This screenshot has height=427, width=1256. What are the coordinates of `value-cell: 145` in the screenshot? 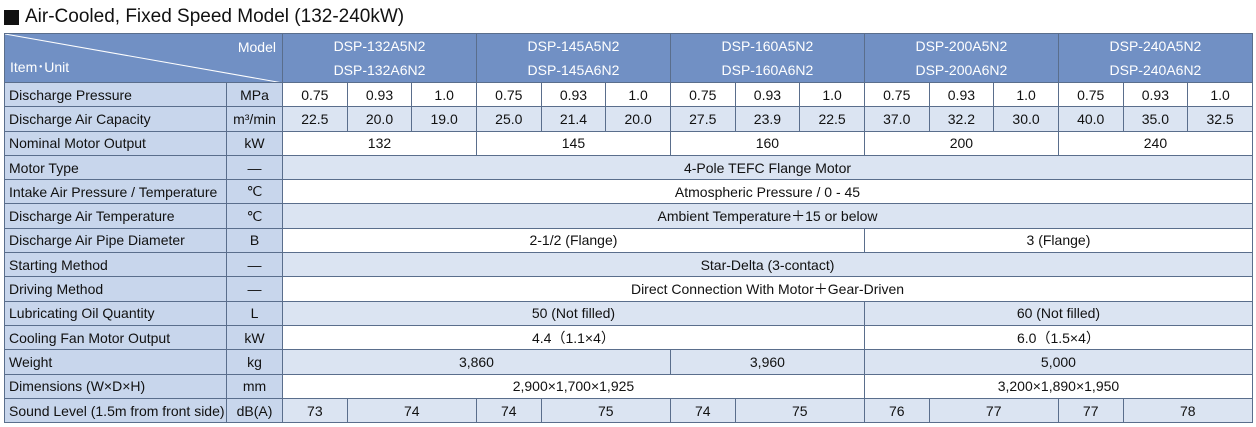 It's located at (573, 143).